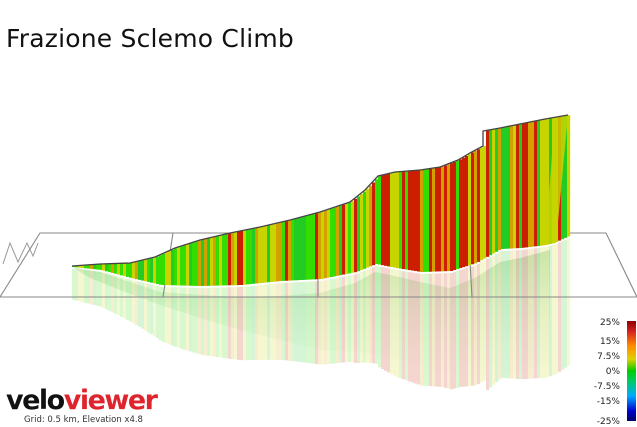  What do you see at coordinates (20, 253) in the screenshot?
I see `start-marker-icon` at bounding box center [20, 253].